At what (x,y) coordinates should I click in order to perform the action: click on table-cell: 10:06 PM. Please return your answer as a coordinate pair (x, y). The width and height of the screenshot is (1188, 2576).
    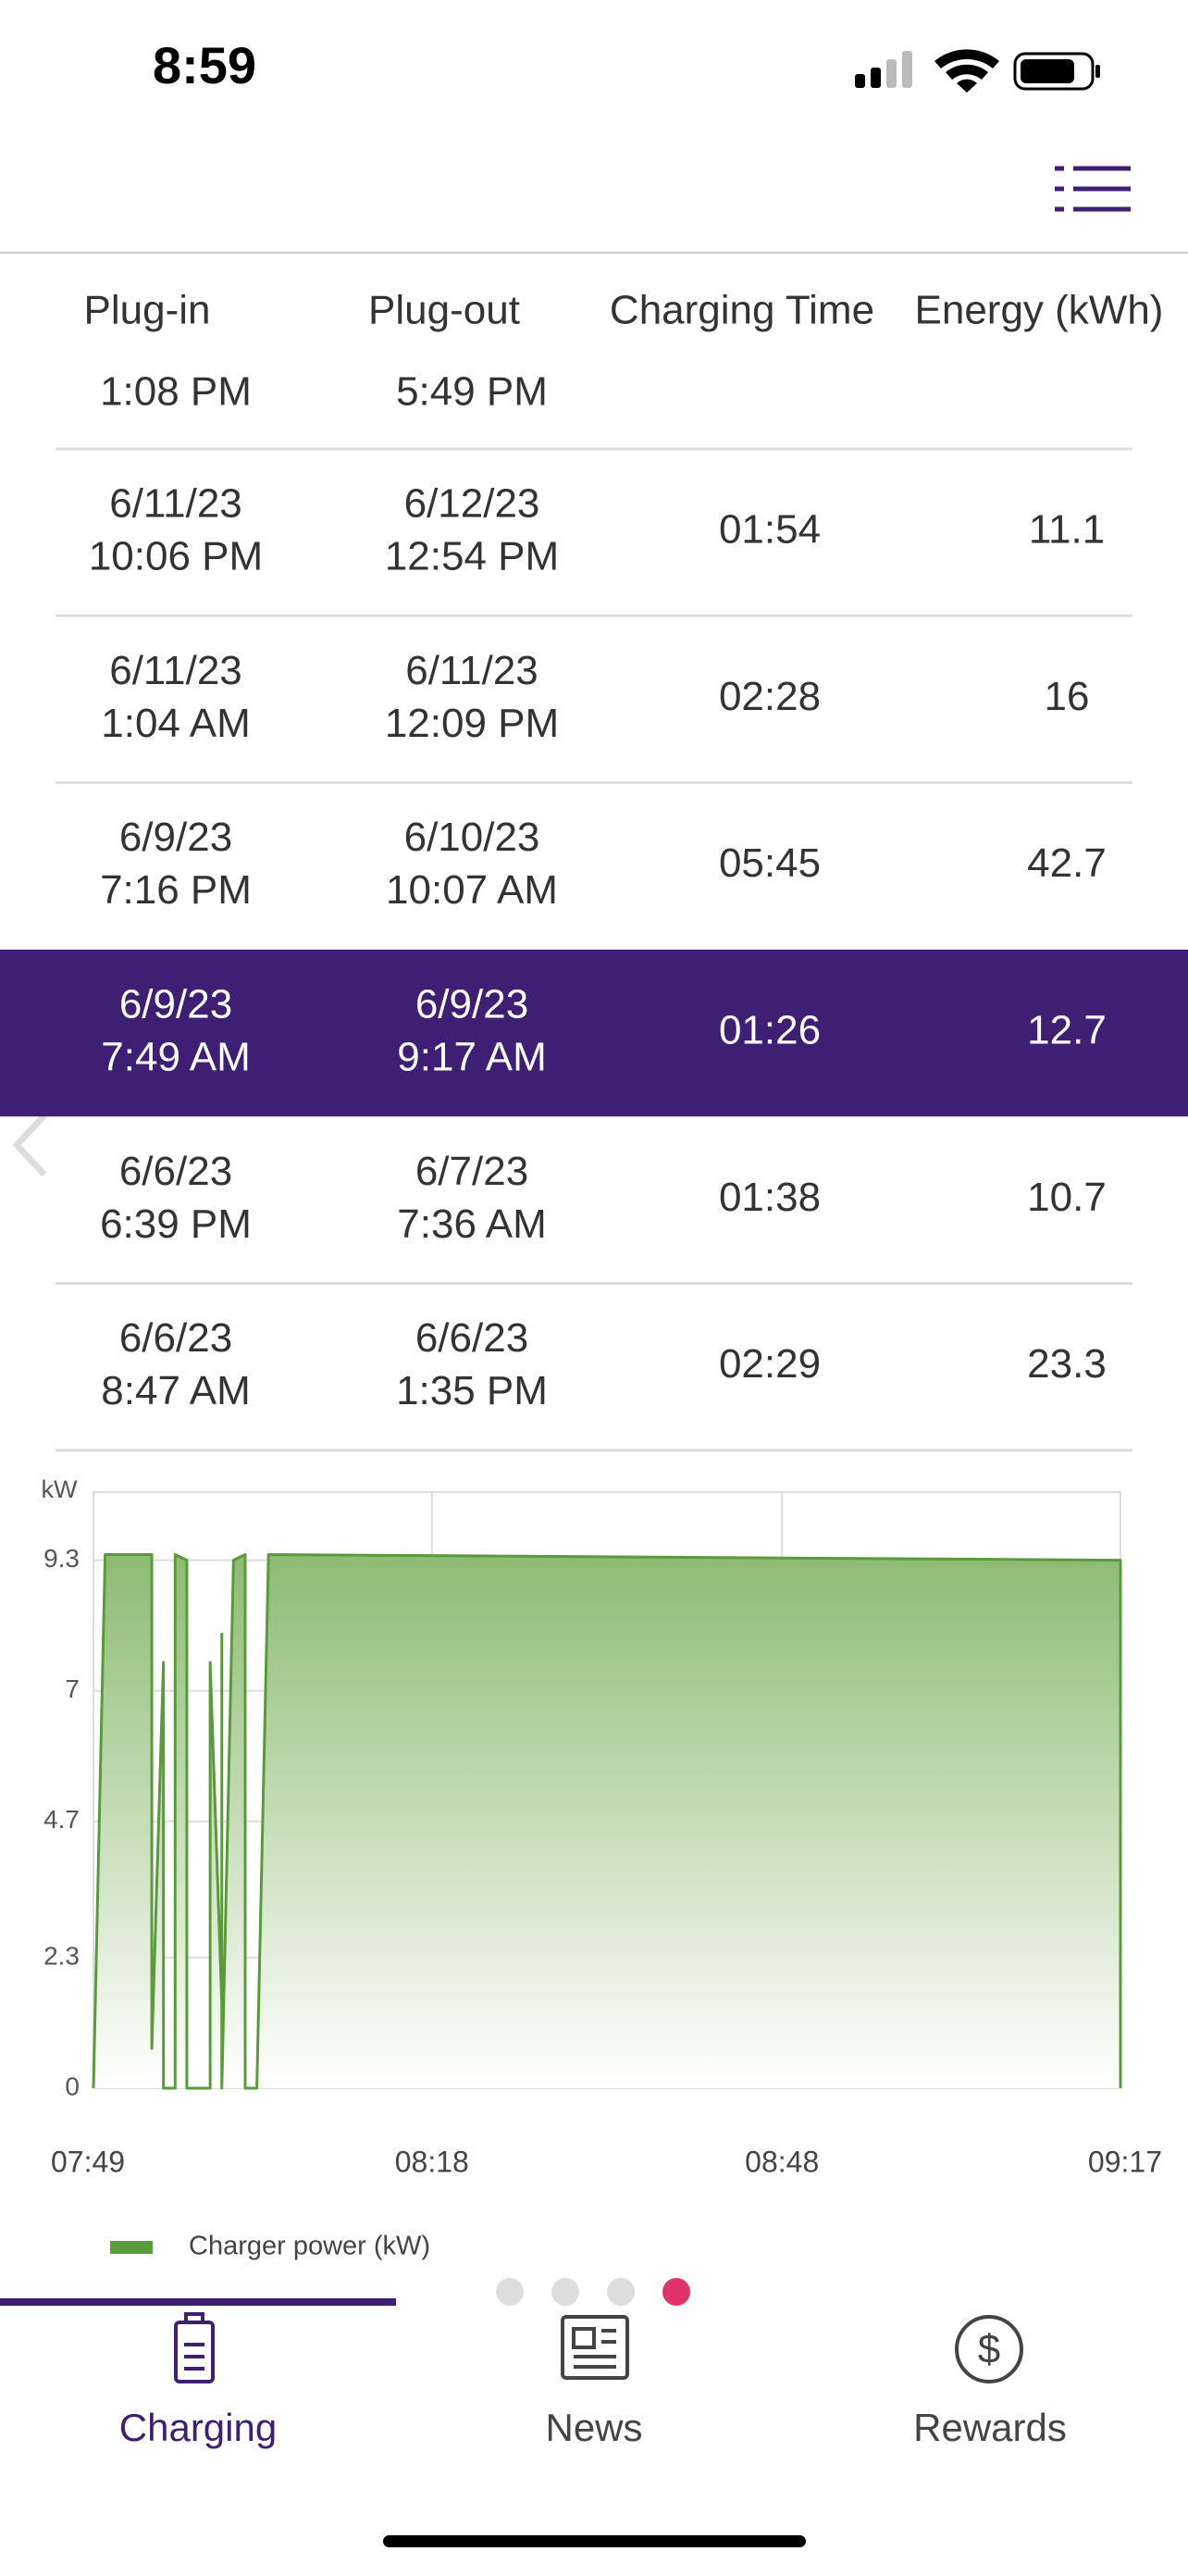
    Looking at the image, I should click on (176, 556).